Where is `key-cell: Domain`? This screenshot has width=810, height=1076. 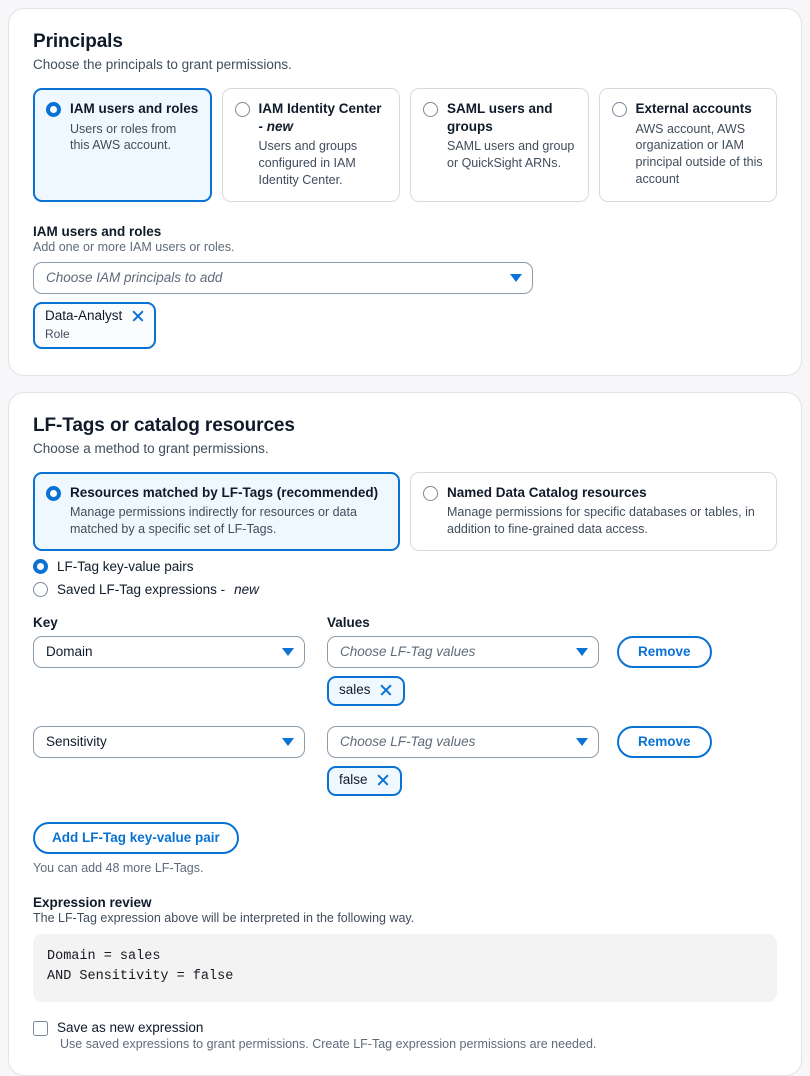
key-cell: Domain is located at coordinates (169, 651).